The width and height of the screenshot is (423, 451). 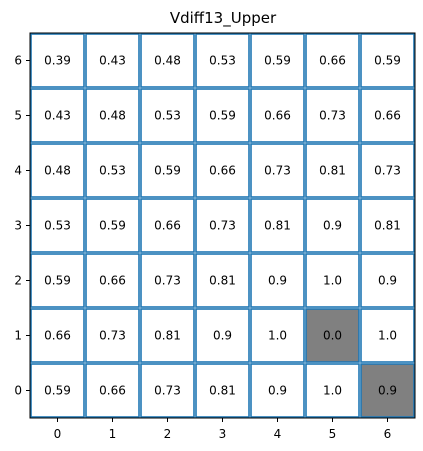 I want to click on cell-value-label-0-0: 0.59, so click(x=57, y=391).